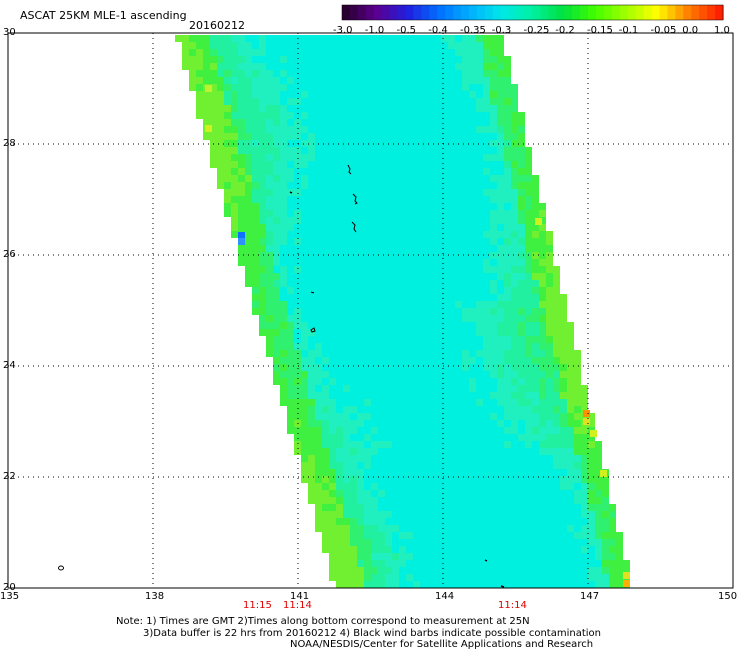 This screenshot has width=740, height=650. I want to click on latitude-label: 22, so click(9, 476).